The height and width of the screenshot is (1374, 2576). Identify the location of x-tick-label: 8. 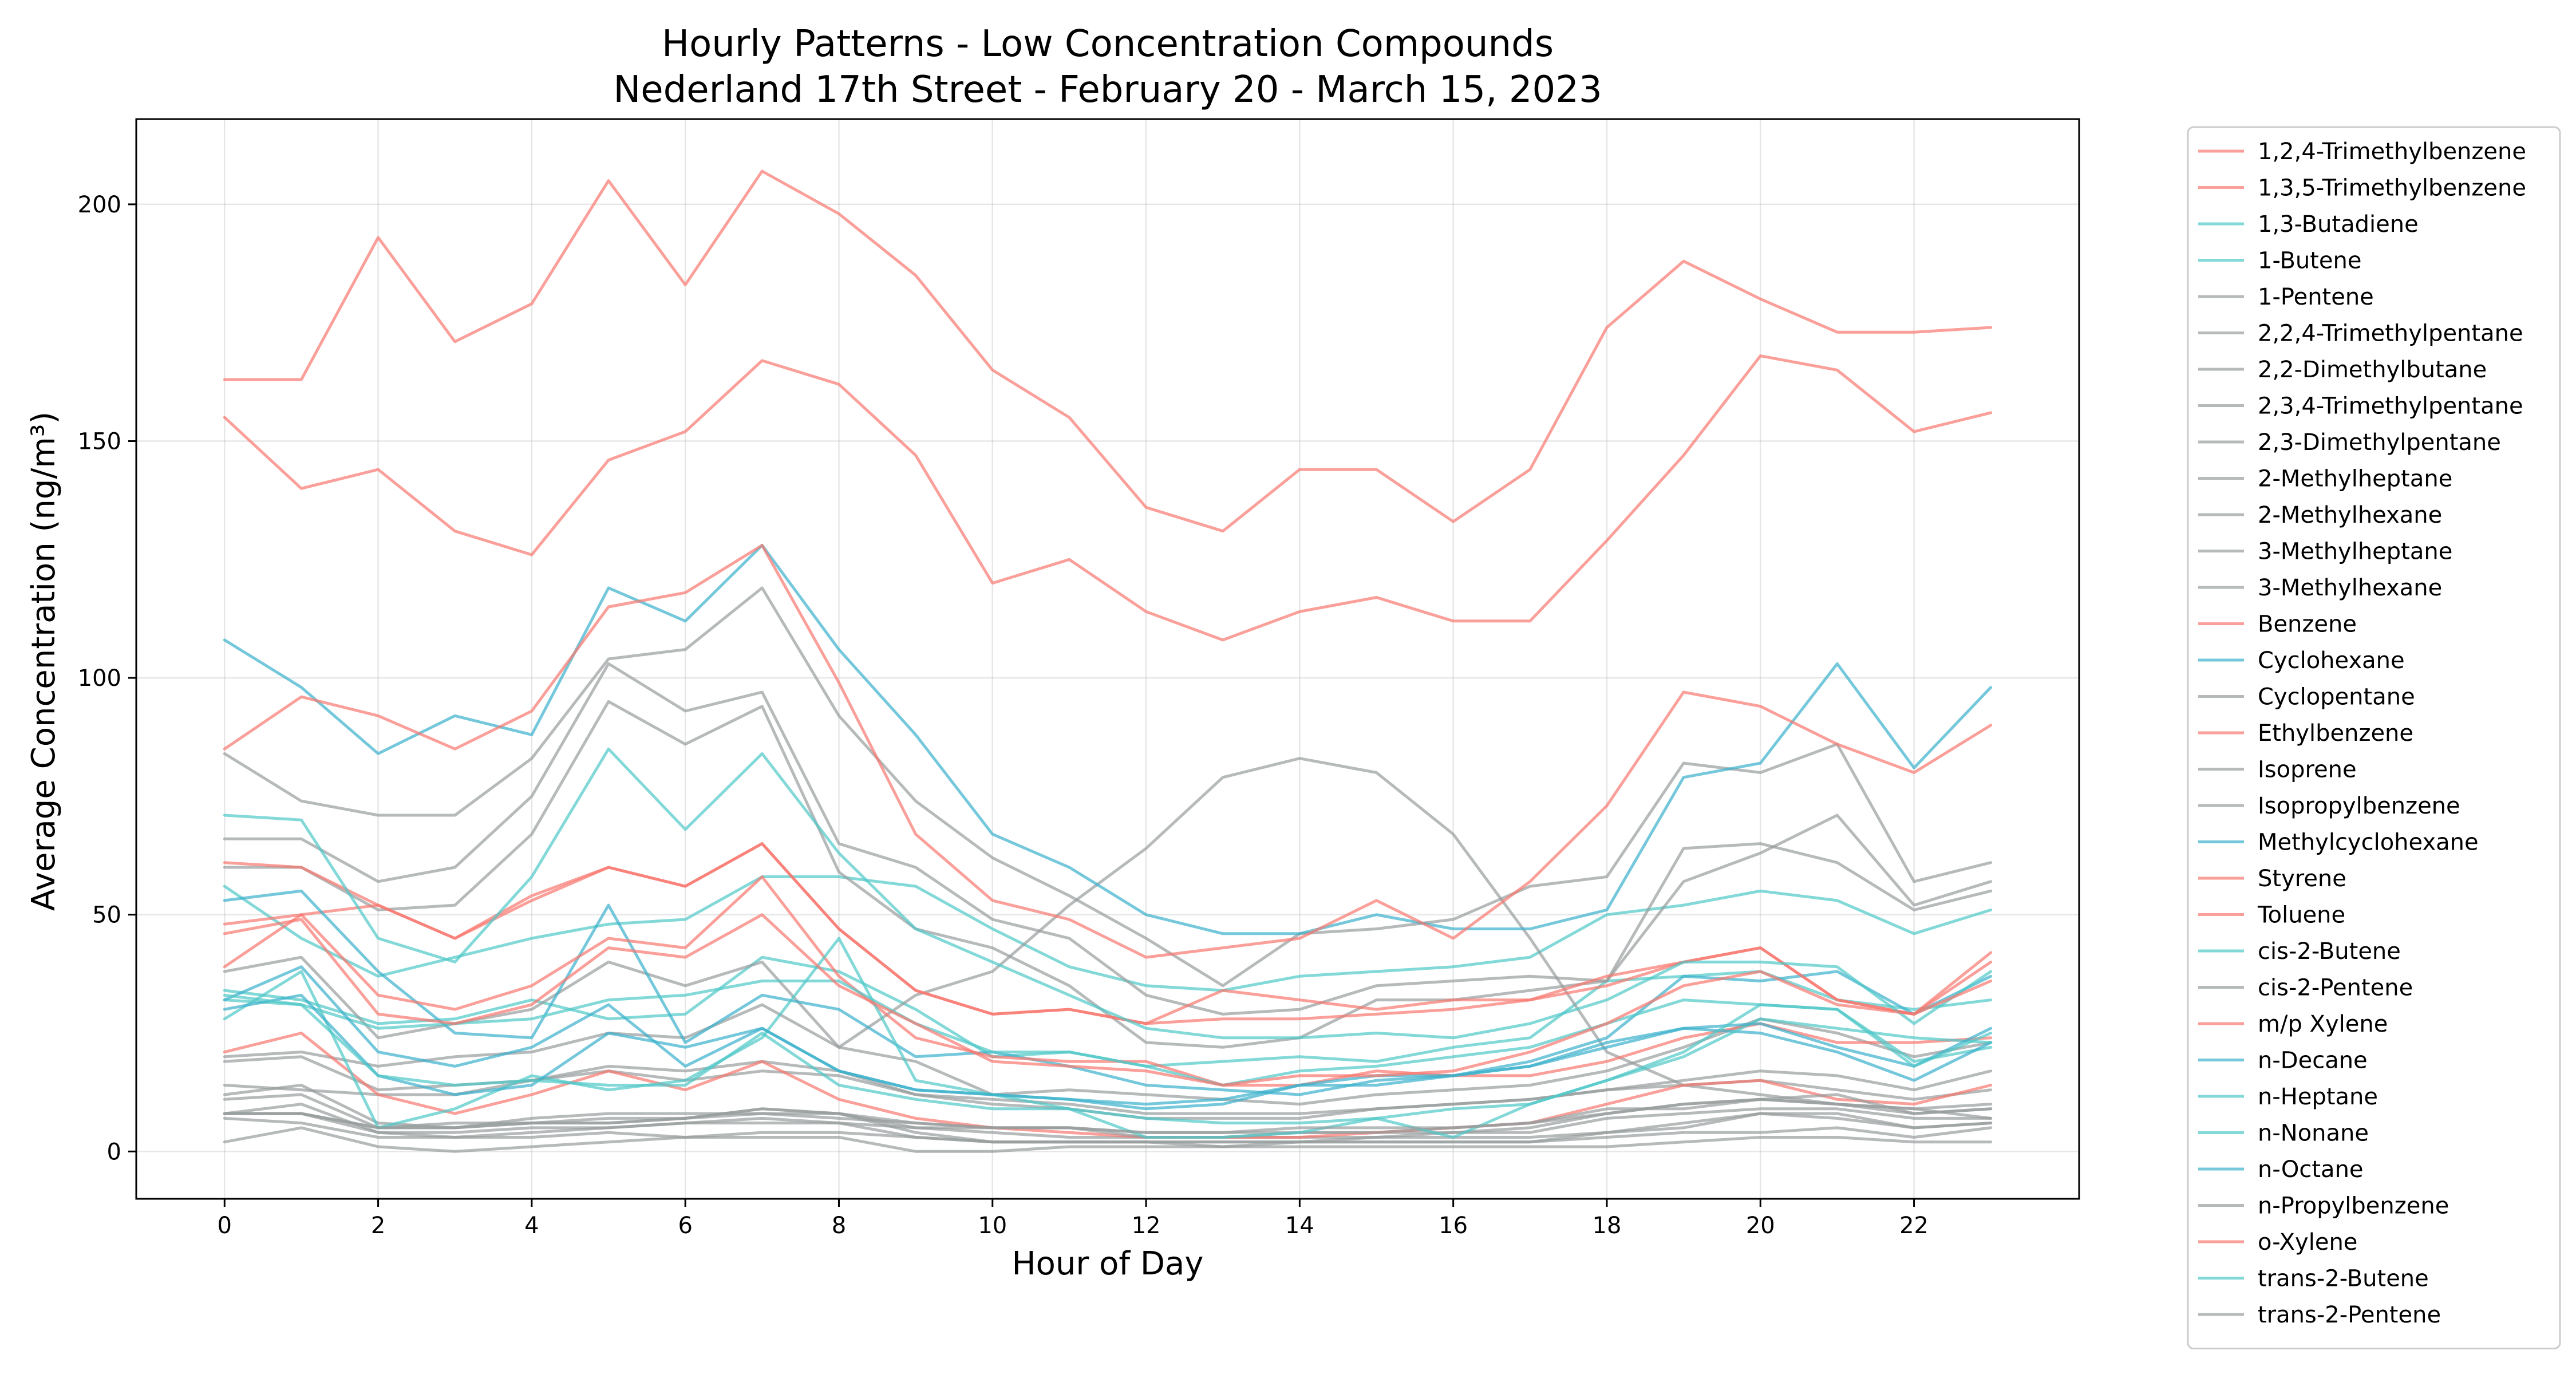
(839, 1226).